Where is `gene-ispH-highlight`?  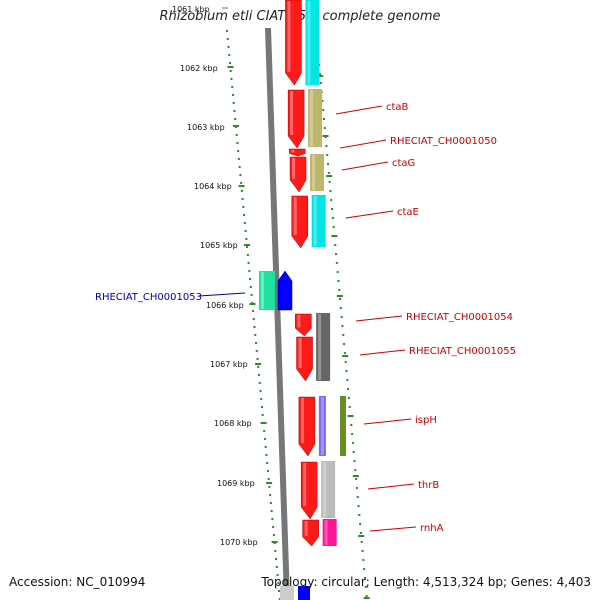 gene-ispH-highlight is located at coordinates (302, 420).